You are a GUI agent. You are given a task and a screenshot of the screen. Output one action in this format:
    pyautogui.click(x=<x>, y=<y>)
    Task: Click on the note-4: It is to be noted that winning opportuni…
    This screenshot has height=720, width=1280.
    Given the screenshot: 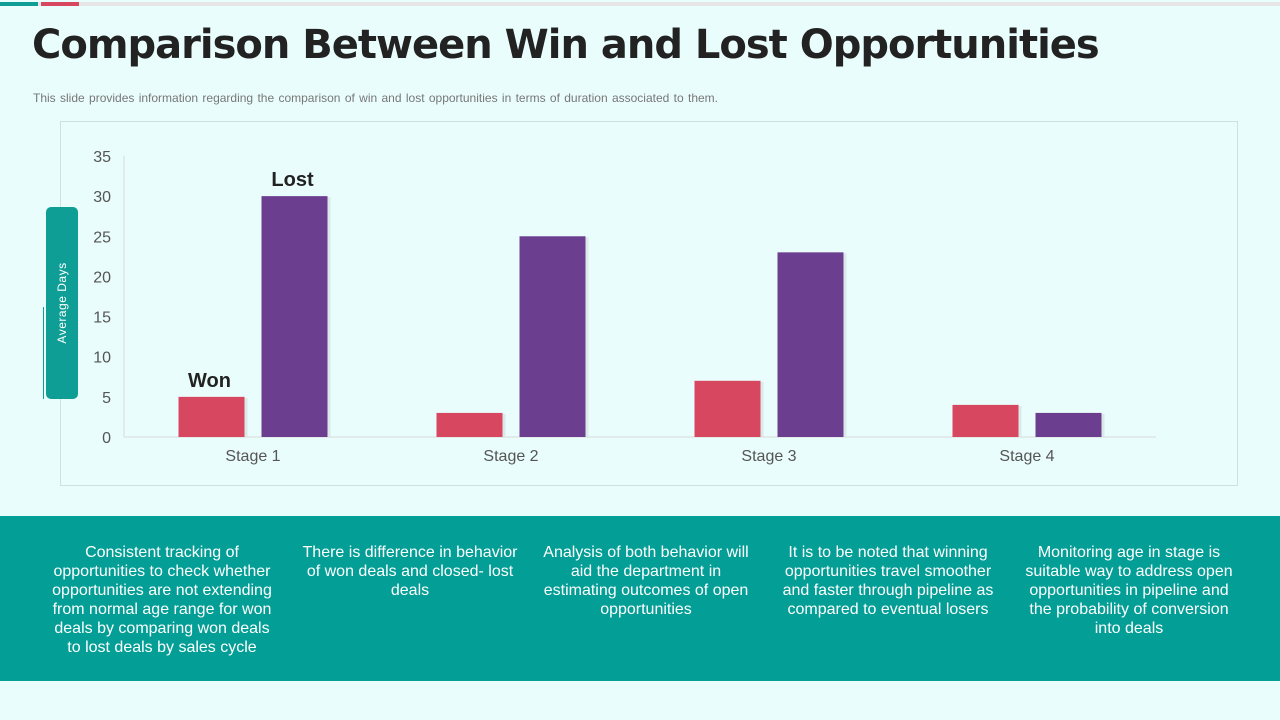 What is the action you would take?
    pyautogui.click(x=888, y=581)
    